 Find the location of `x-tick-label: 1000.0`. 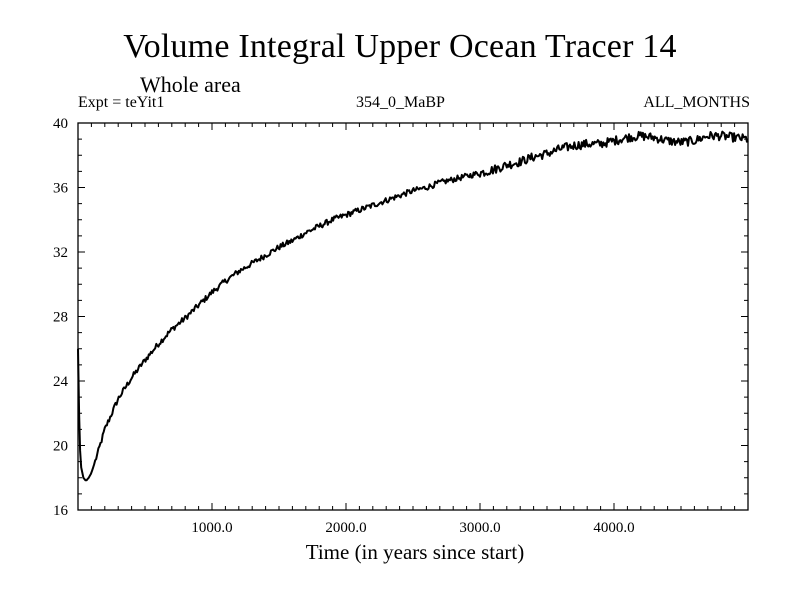

x-tick-label: 1000.0 is located at coordinates (211, 528).